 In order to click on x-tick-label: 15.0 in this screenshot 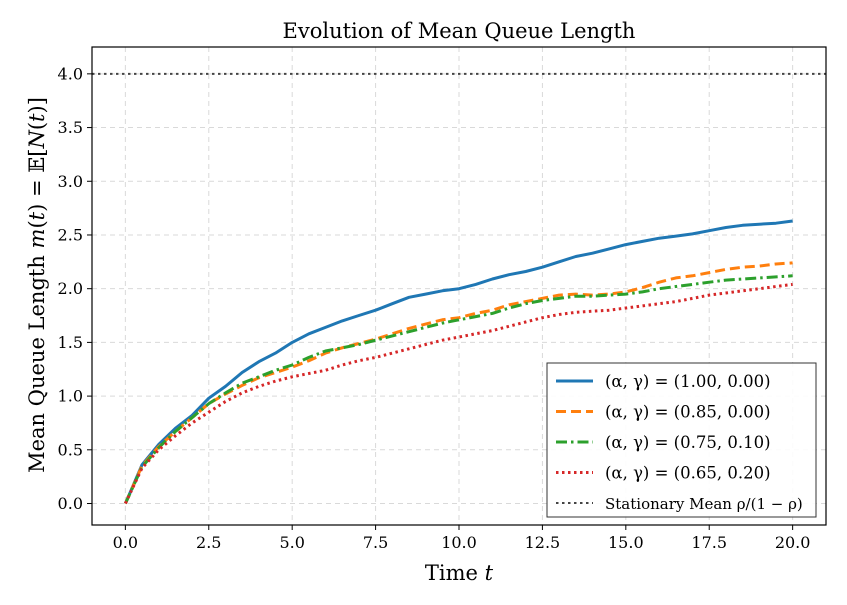, I will do `click(626, 542)`.